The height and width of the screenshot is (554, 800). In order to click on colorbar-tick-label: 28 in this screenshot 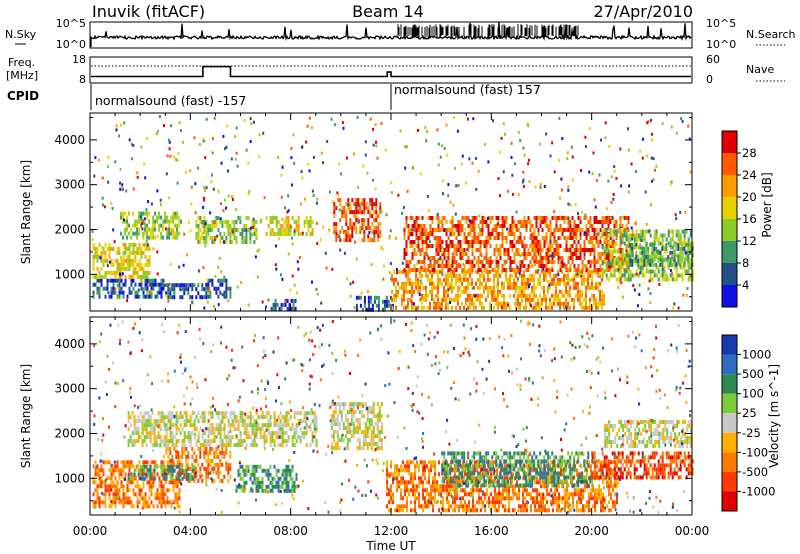, I will do `click(749, 153)`.